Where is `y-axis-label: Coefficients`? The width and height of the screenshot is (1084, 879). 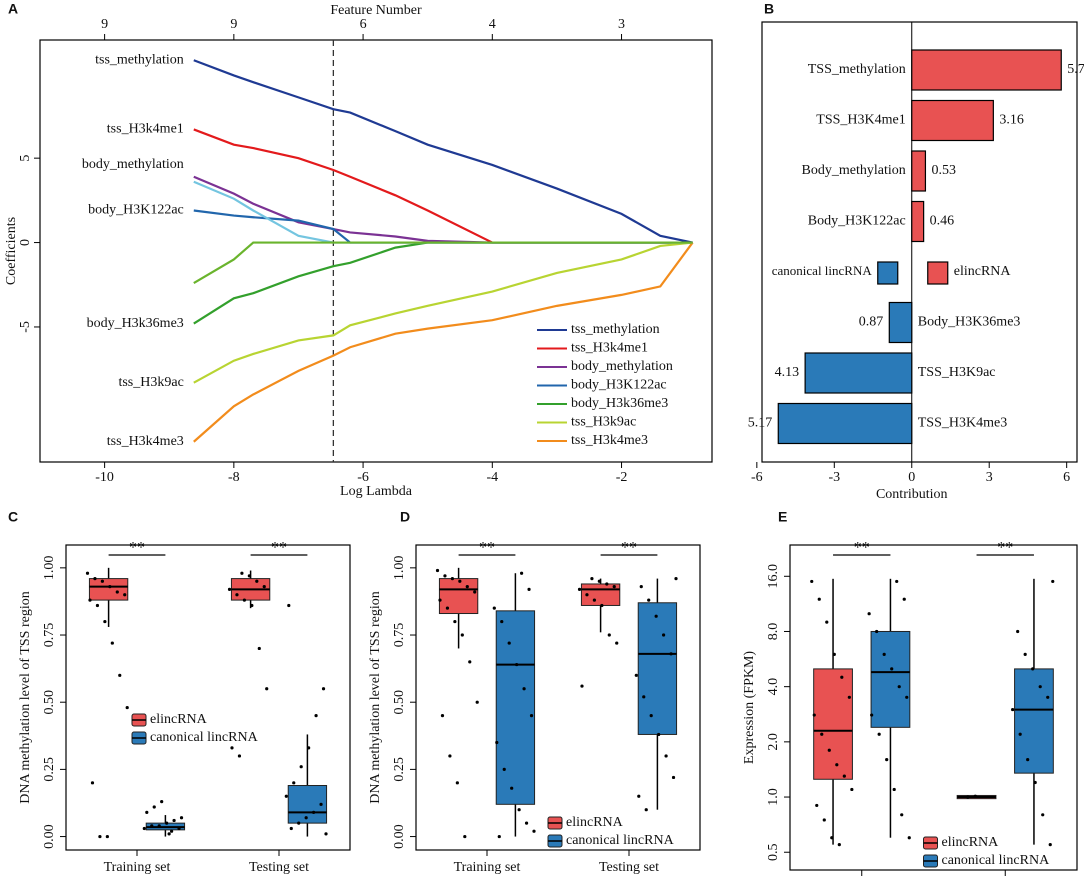 y-axis-label: Coefficients is located at coordinates (11, 251).